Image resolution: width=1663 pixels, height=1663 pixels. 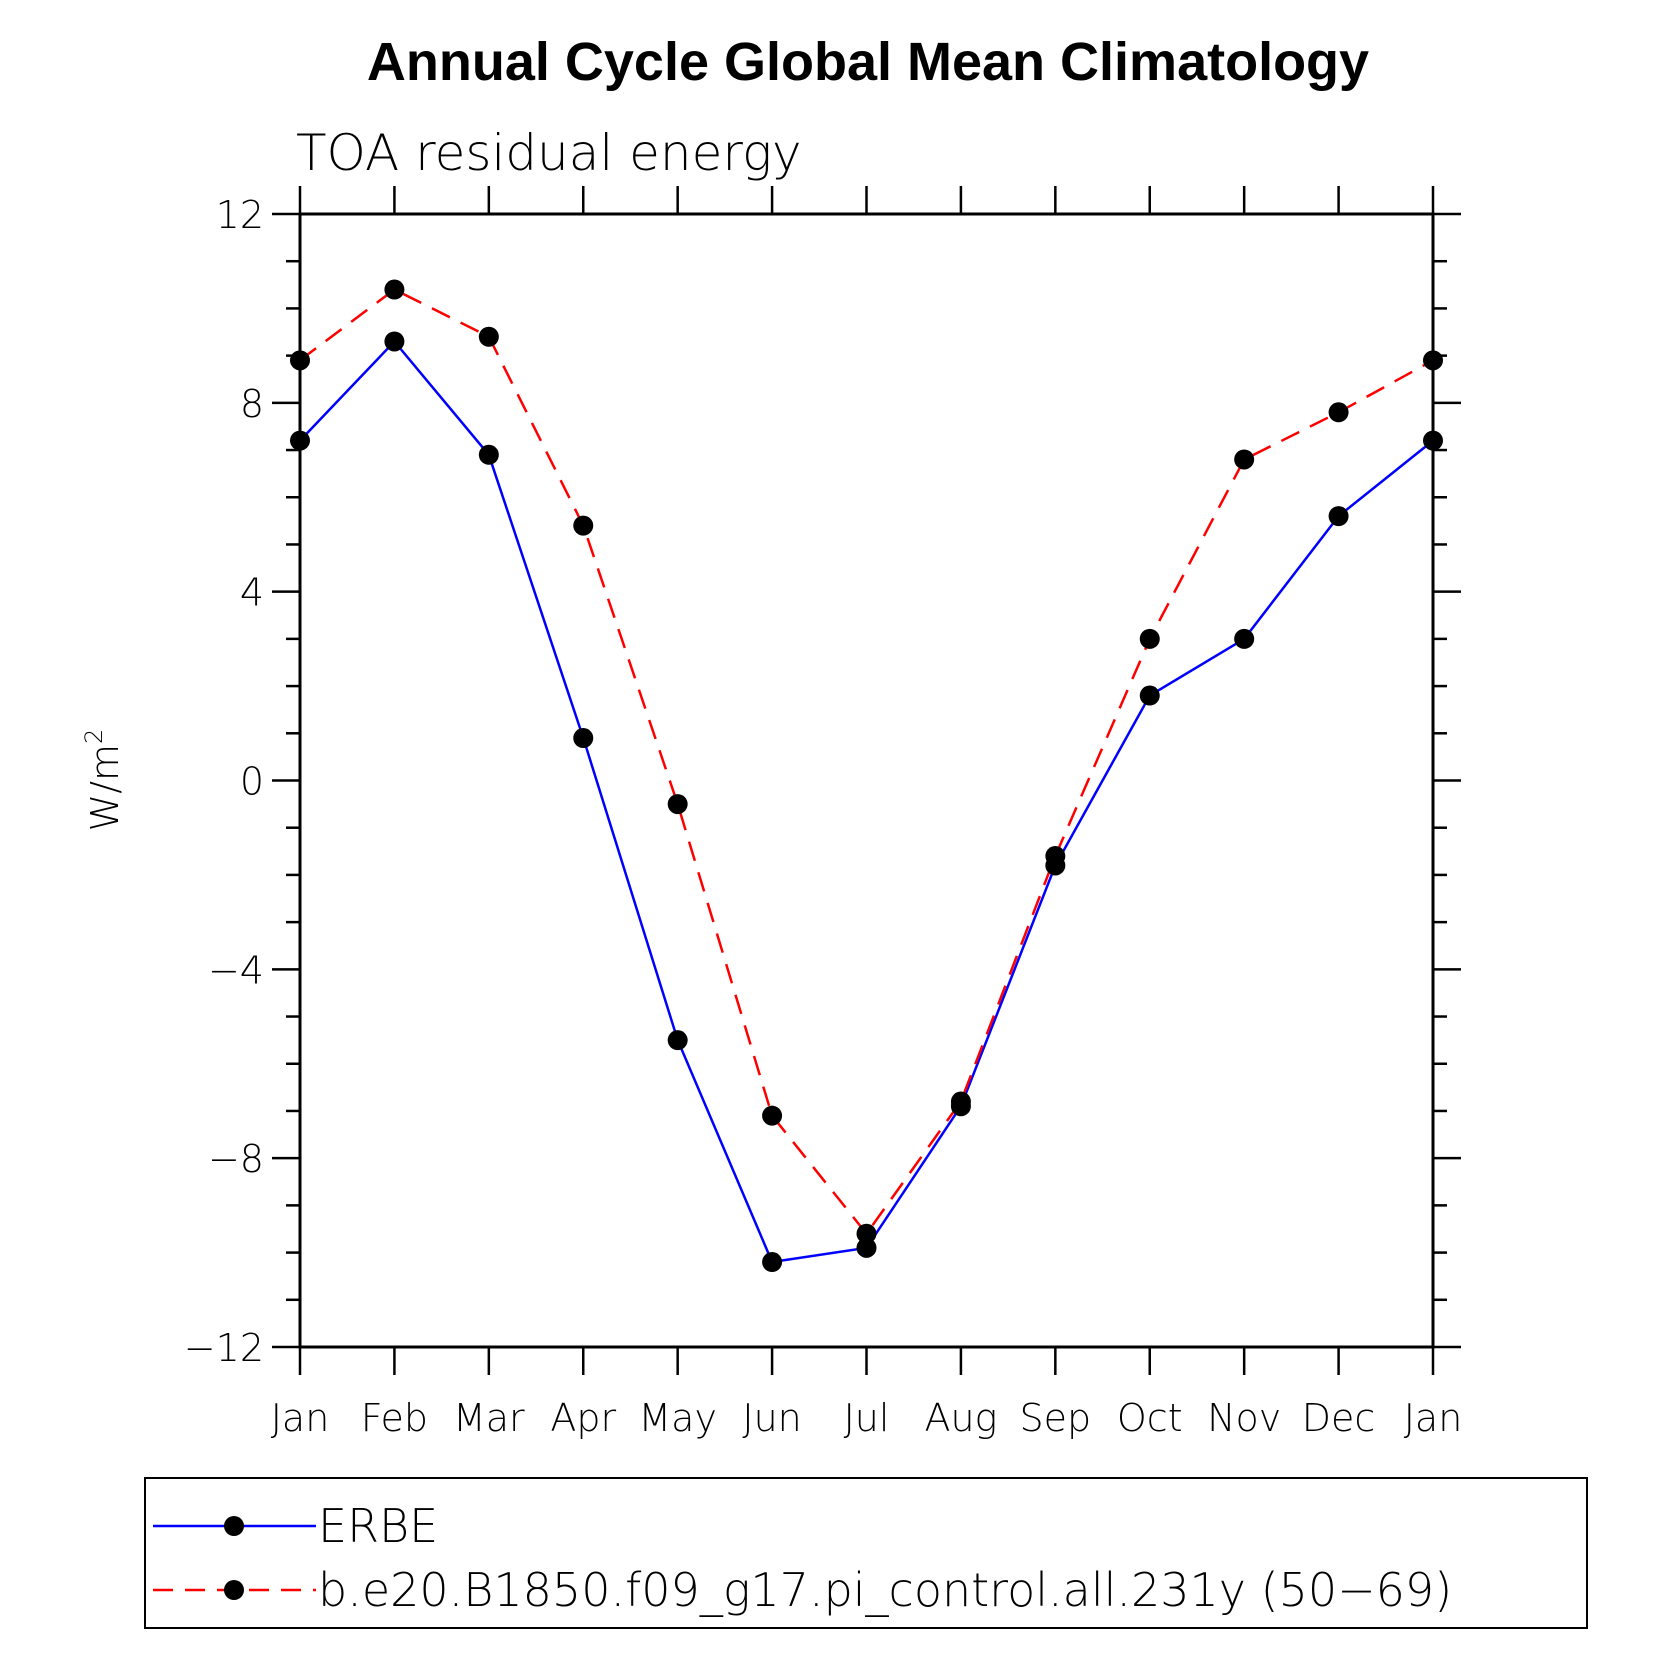 I want to click on x-tick-label: Dec, so click(x=1339, y=1418).